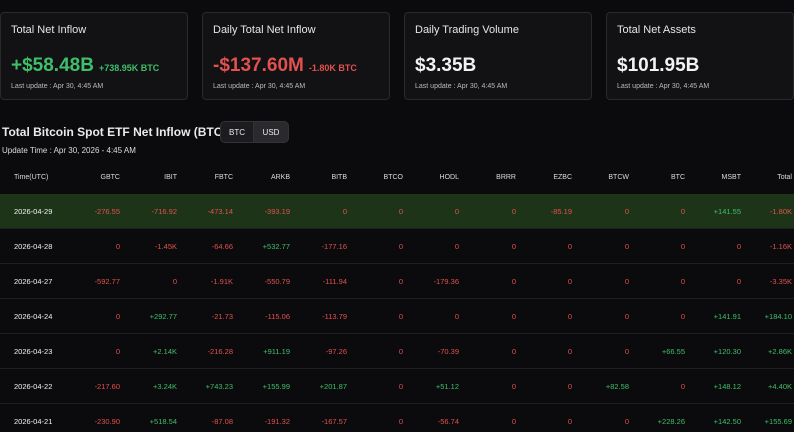 The width and height of the screenshot is (794, 432). What do you see at coordinates (107, 211) in the screenshot?
I see `value-cell: -276.55` at bounding box center [107, 211].